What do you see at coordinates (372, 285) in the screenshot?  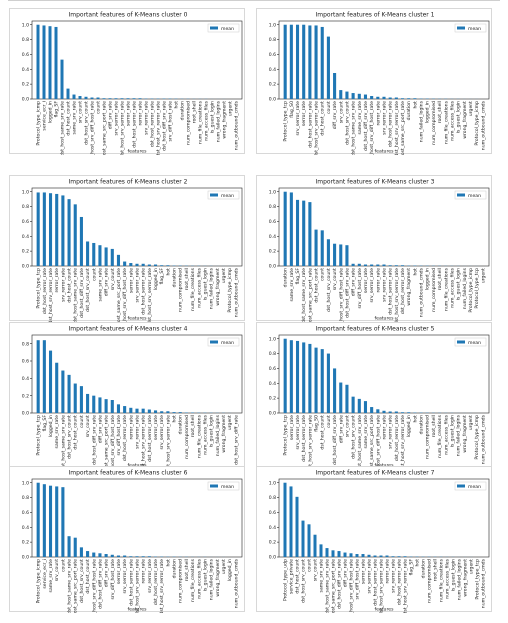 I see `x-tick-label: srv_serror_rate` at bounding box center [372, 285].